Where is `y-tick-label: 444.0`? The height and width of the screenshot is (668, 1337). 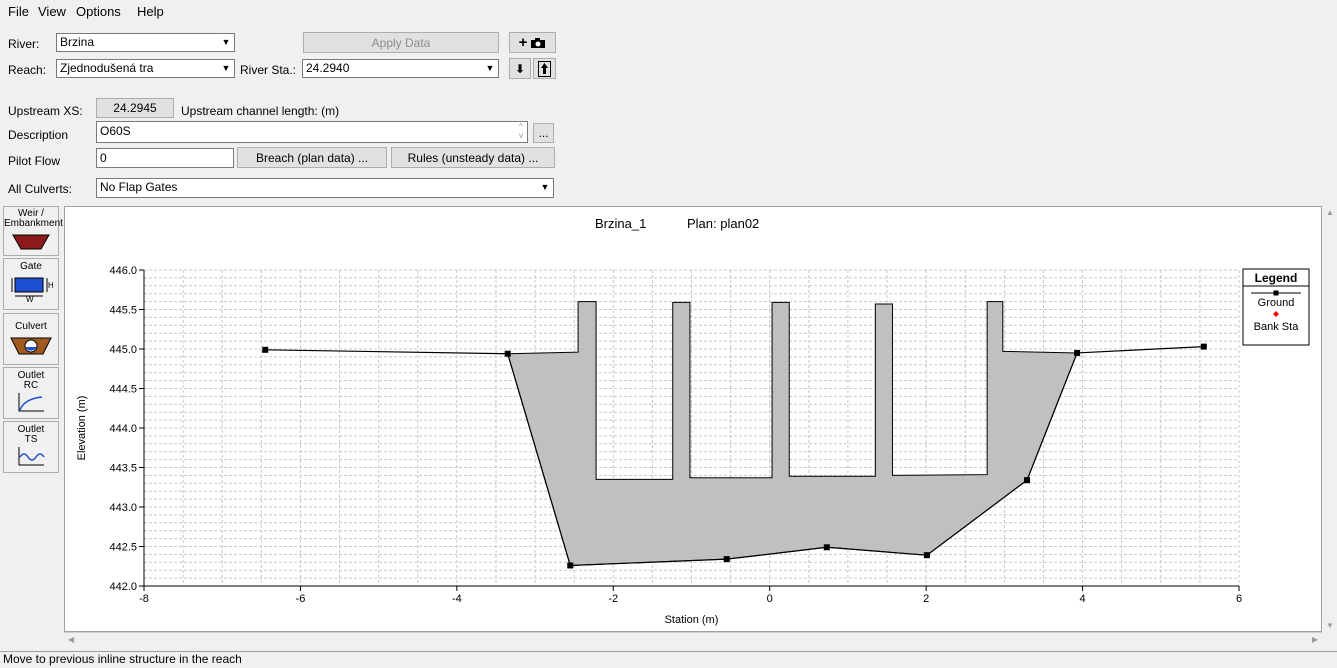
y-tick-label: 444.0 is located at coordinates (123, 429).